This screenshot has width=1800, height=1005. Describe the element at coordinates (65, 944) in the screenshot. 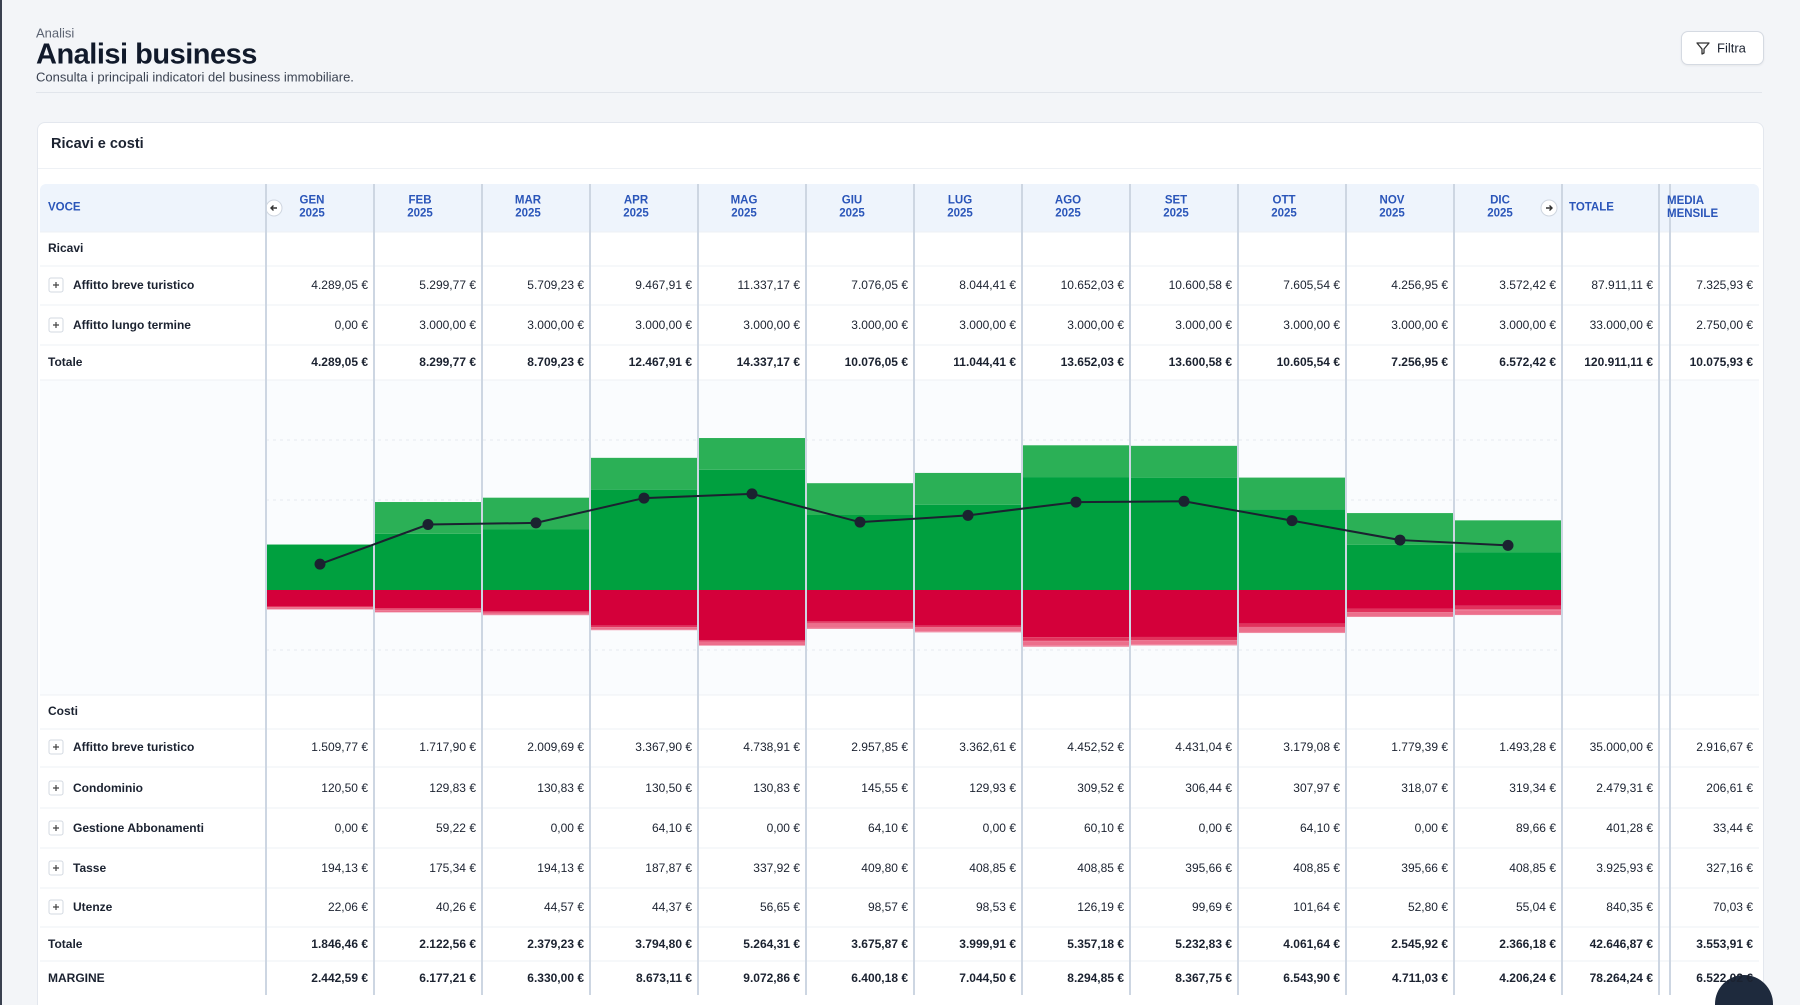

I see `row-label: Totale` at that location.